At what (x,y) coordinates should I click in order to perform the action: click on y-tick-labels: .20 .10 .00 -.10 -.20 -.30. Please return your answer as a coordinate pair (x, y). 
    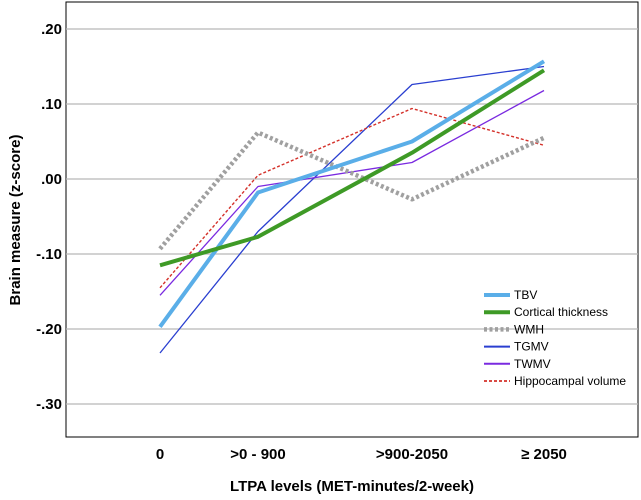
    Looking at the image, I should click on (49, 217).